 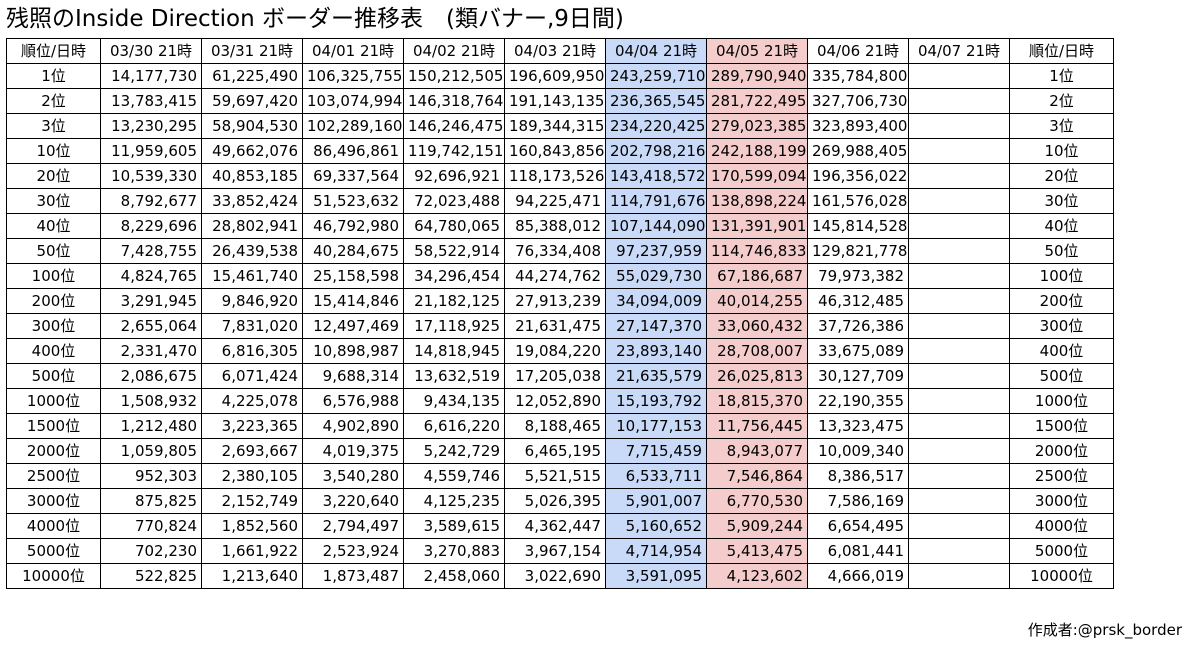 What do you see at coordinates (454, 326) in the screenshot?
I see `value-cell: 17,118,925` at bounding box center [454, 326].